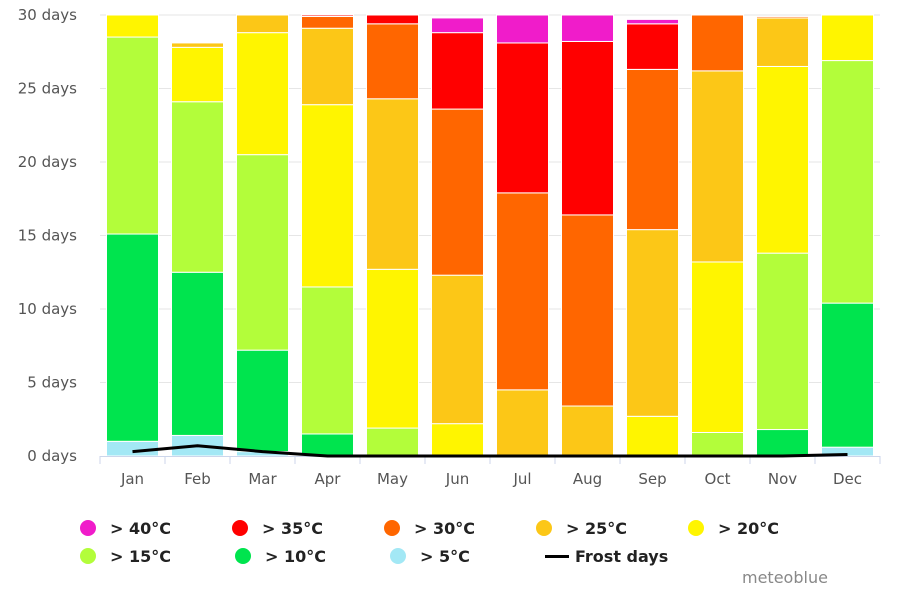  I want to click on credit-text: meteoblue, so click(785, 577).